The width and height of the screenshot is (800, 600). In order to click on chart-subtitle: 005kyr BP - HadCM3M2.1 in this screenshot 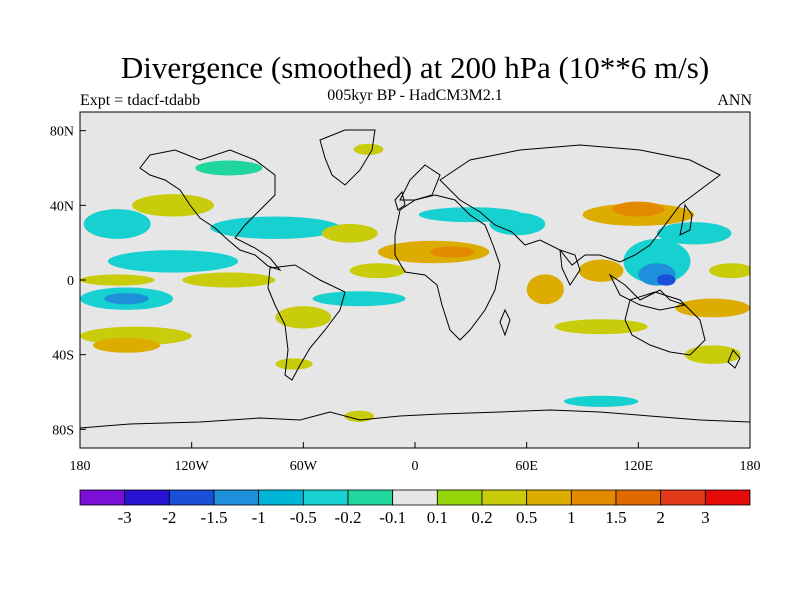, I will do `click(415, 95)`.